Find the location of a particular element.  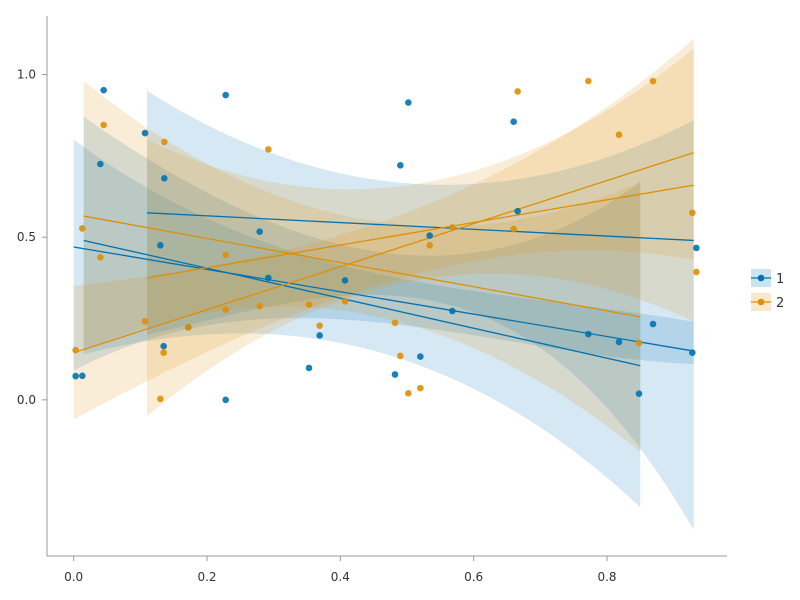

x-tick-label: 0.4 is located at coordinates (340, 577).